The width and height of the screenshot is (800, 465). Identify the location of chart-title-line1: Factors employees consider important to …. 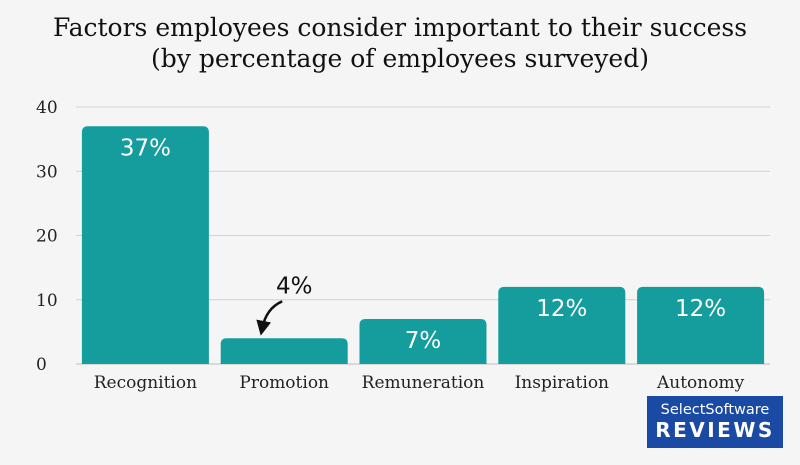
(400, 27).